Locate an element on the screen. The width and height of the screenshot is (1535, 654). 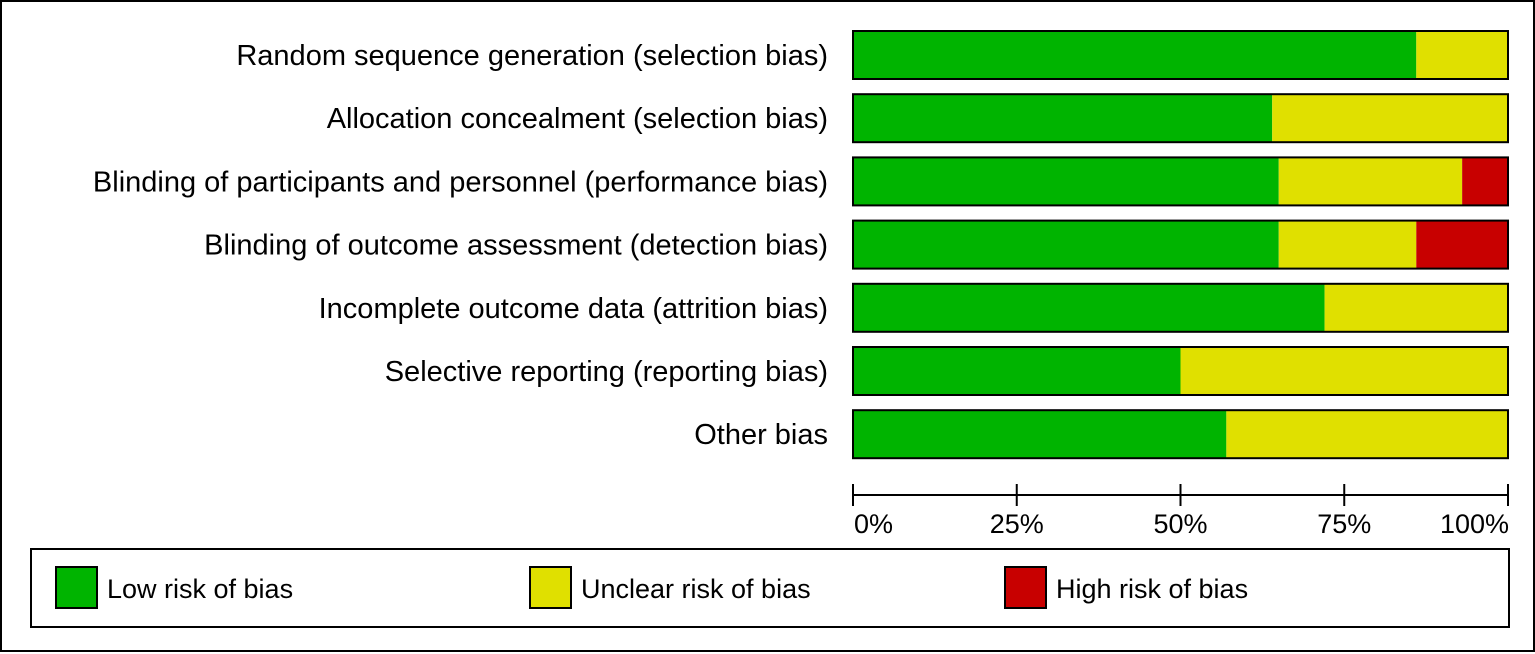
x-tick-label: 75% is located at coordinates (1344, 524).